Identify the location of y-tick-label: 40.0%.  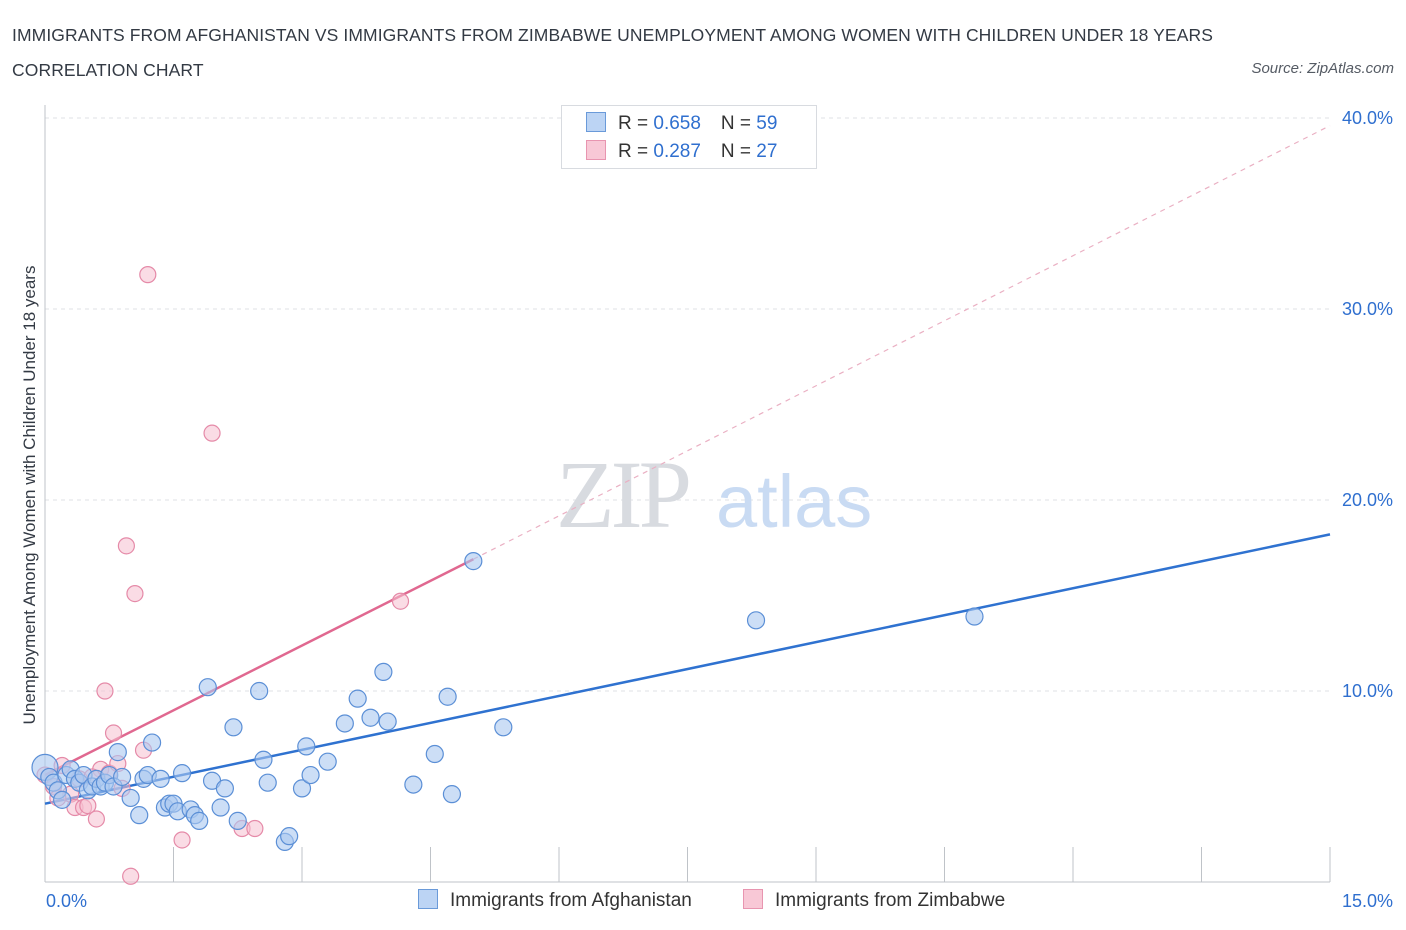
(1367, 118).